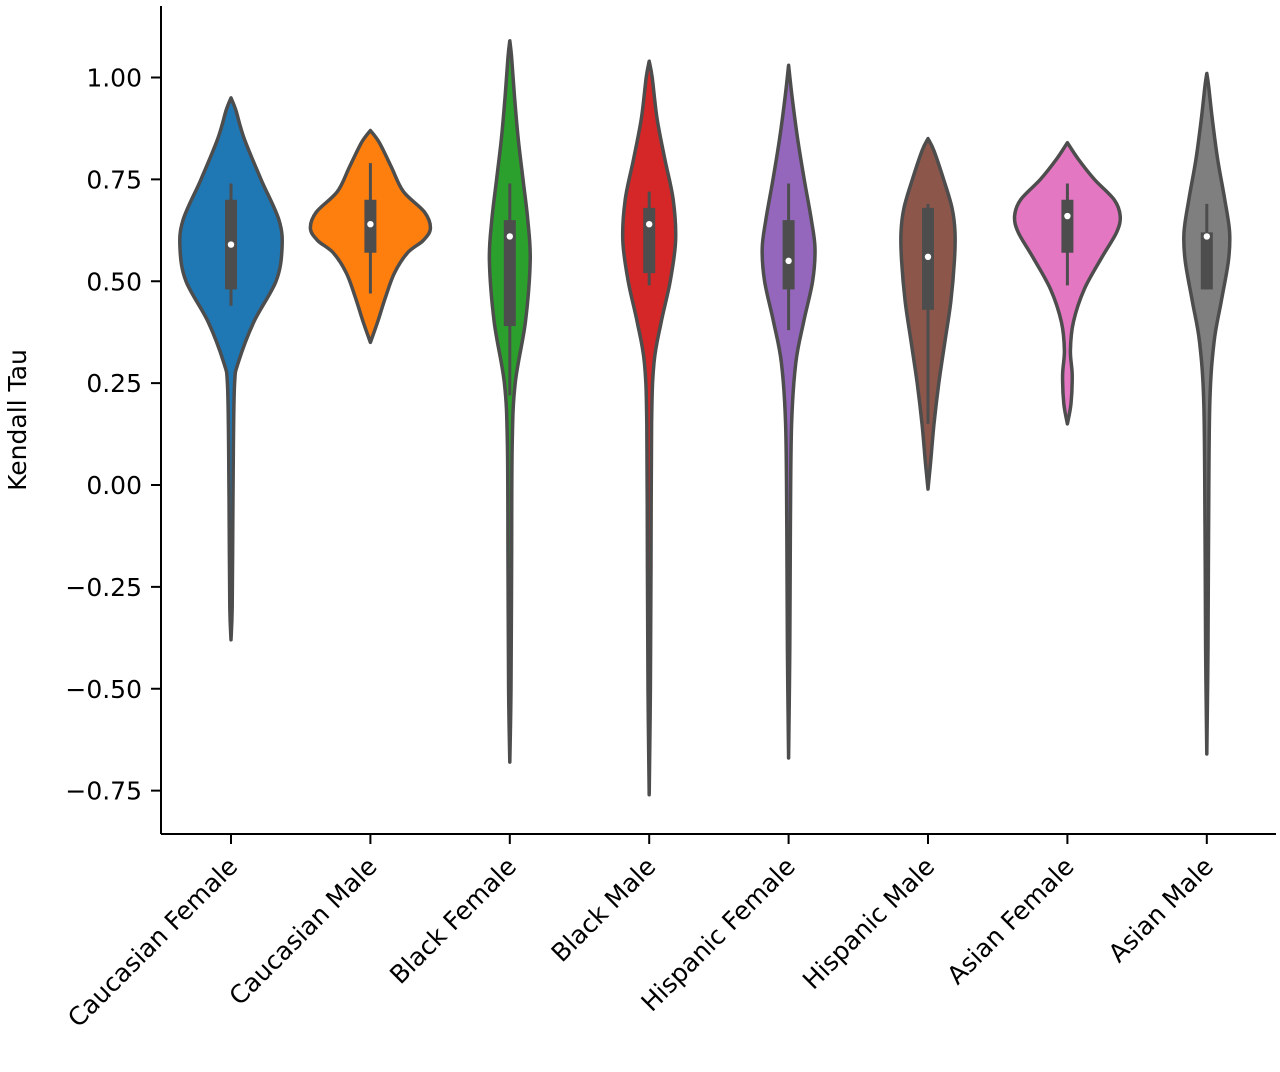 The image size is (1280, 1072). Describe the element at coordinates (1010, 921) in the screenshot. I see `x-tick-label: Asian Female` at that location.